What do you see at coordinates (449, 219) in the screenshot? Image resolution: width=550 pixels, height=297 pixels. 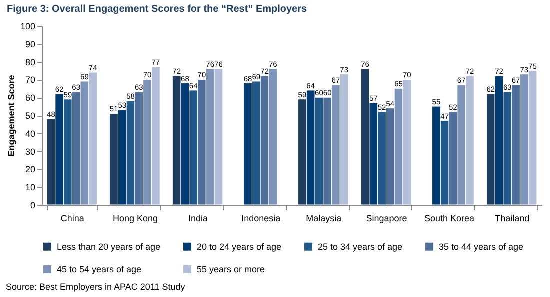 I see `x-tick-label: South Korea` at bounding box center [449, 219].